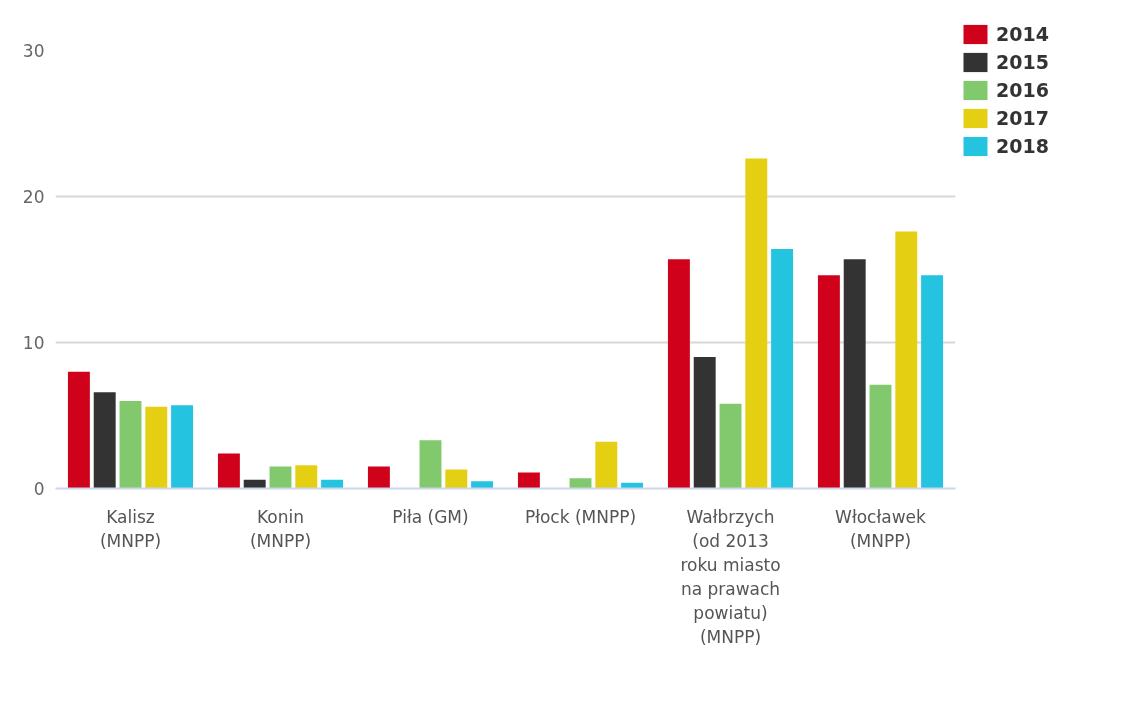 Image resolution: width=1145 pixels, height=704 pixels. I want to click on y-tick-label: 10, so click(33, 343).